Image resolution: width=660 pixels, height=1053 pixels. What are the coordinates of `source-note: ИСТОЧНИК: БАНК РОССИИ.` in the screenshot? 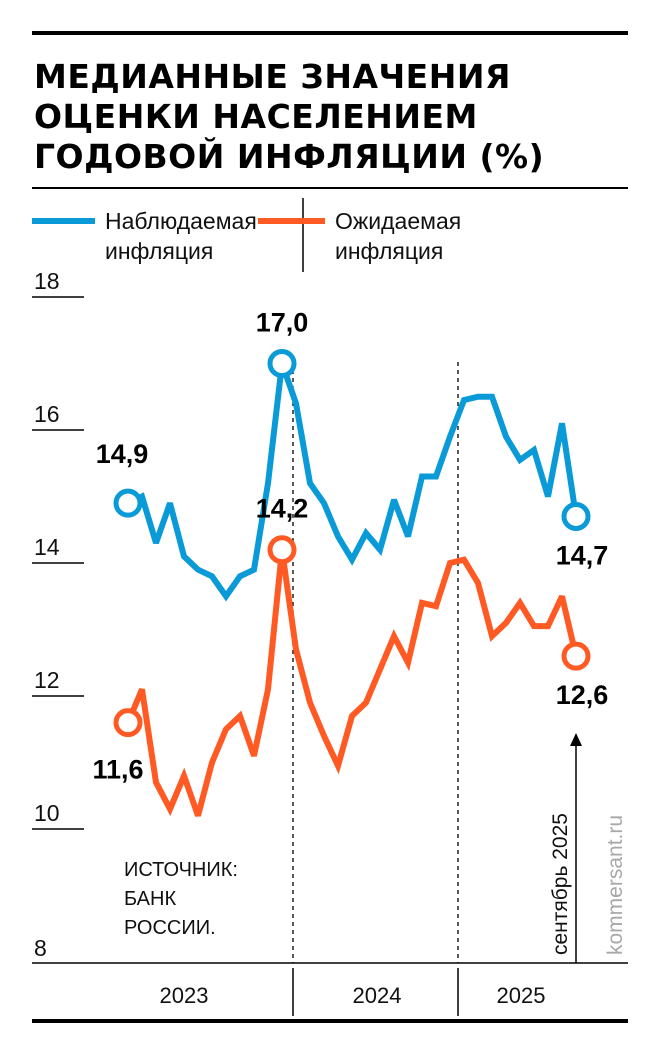 It's located at (181, 899).